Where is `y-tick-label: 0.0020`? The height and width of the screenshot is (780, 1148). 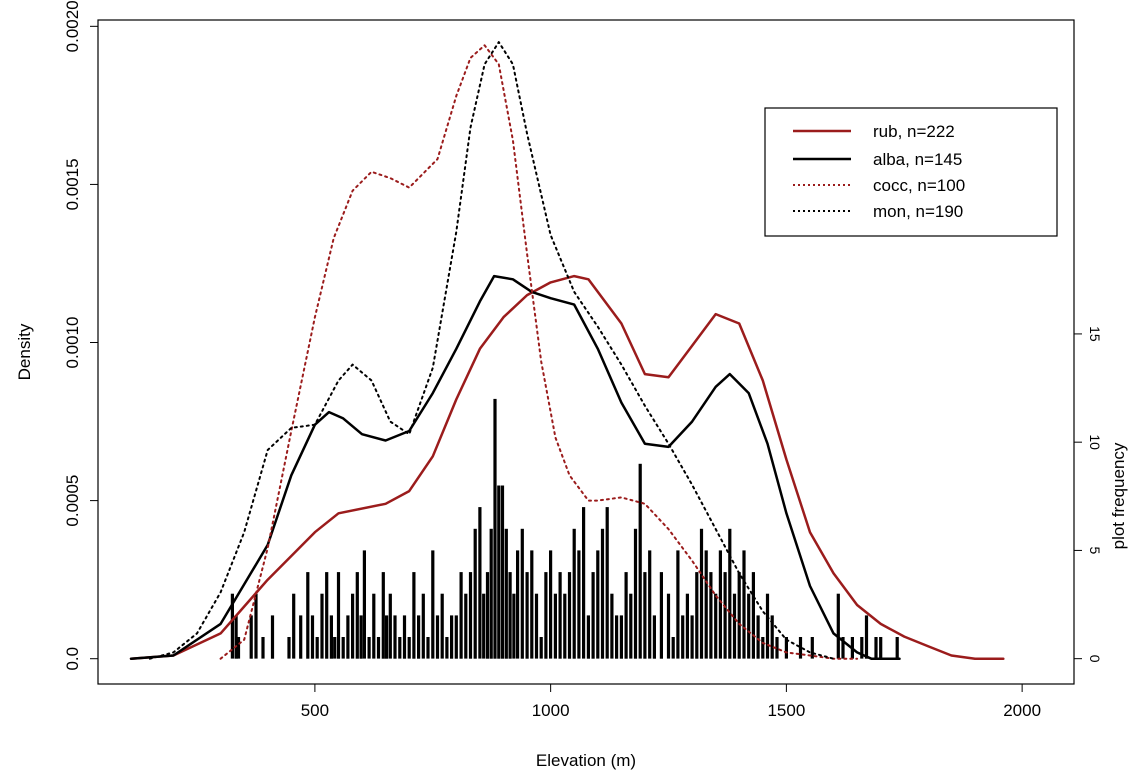
y-tick-label: 0.0020 is located at coordinates (72, 26).